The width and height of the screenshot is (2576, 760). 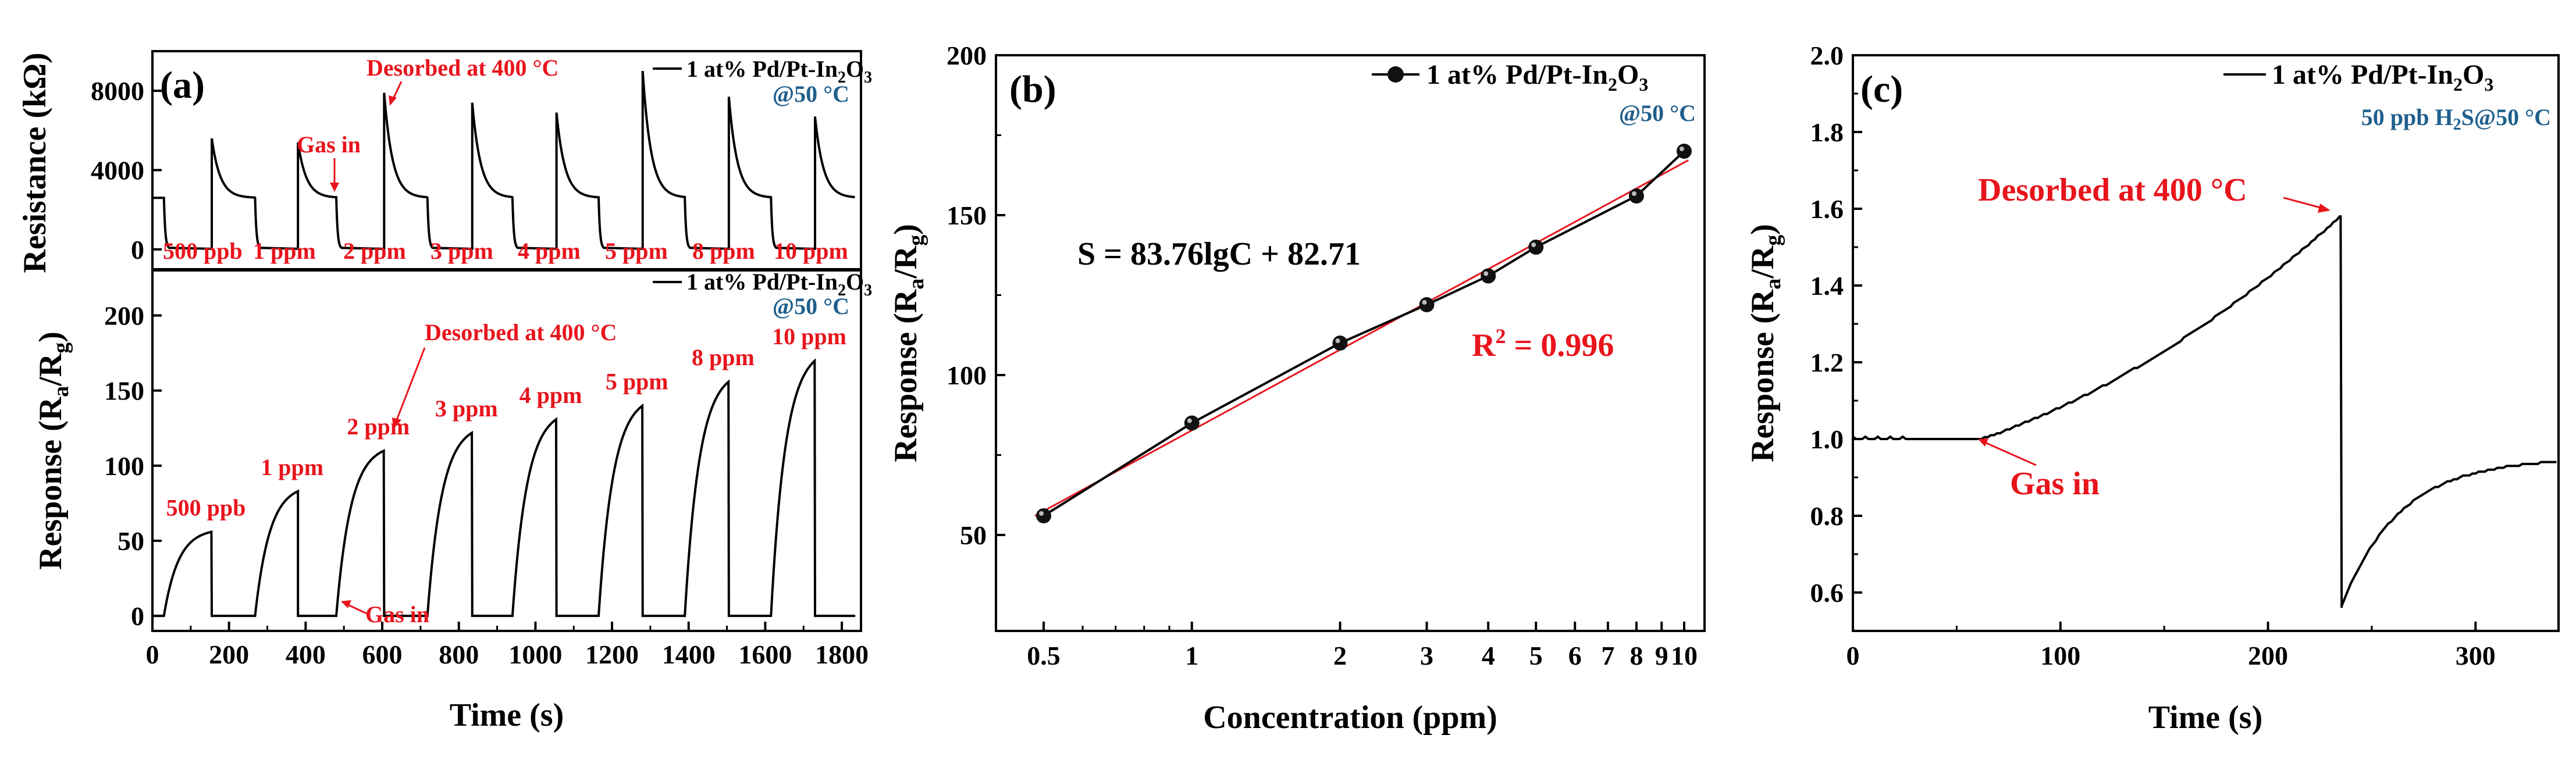 What do you see at coordinates (2476, 656) in the screenshot?
I see `x-tick-label: 300` at bounding box center [2476, 656].